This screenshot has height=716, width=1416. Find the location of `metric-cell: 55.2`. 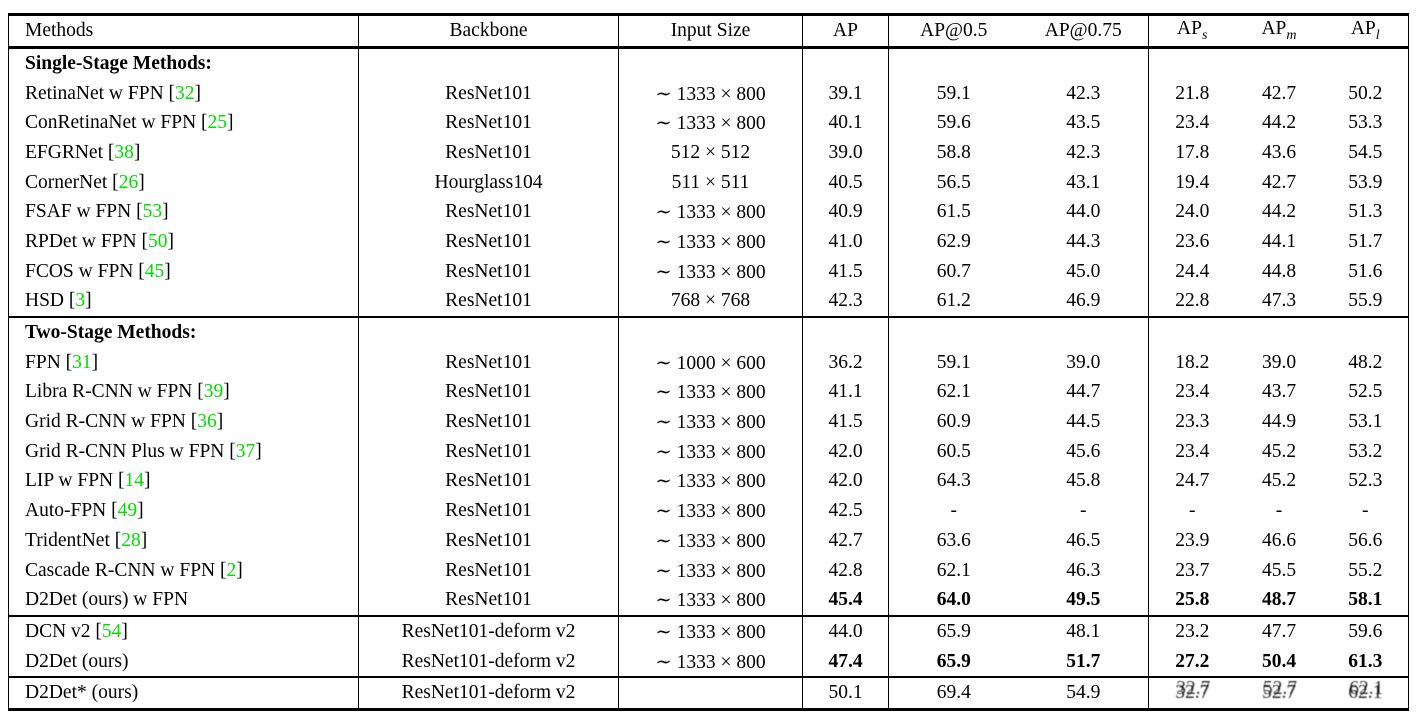

metric-cell: 55.2 is located at coordinates (1365, 570).